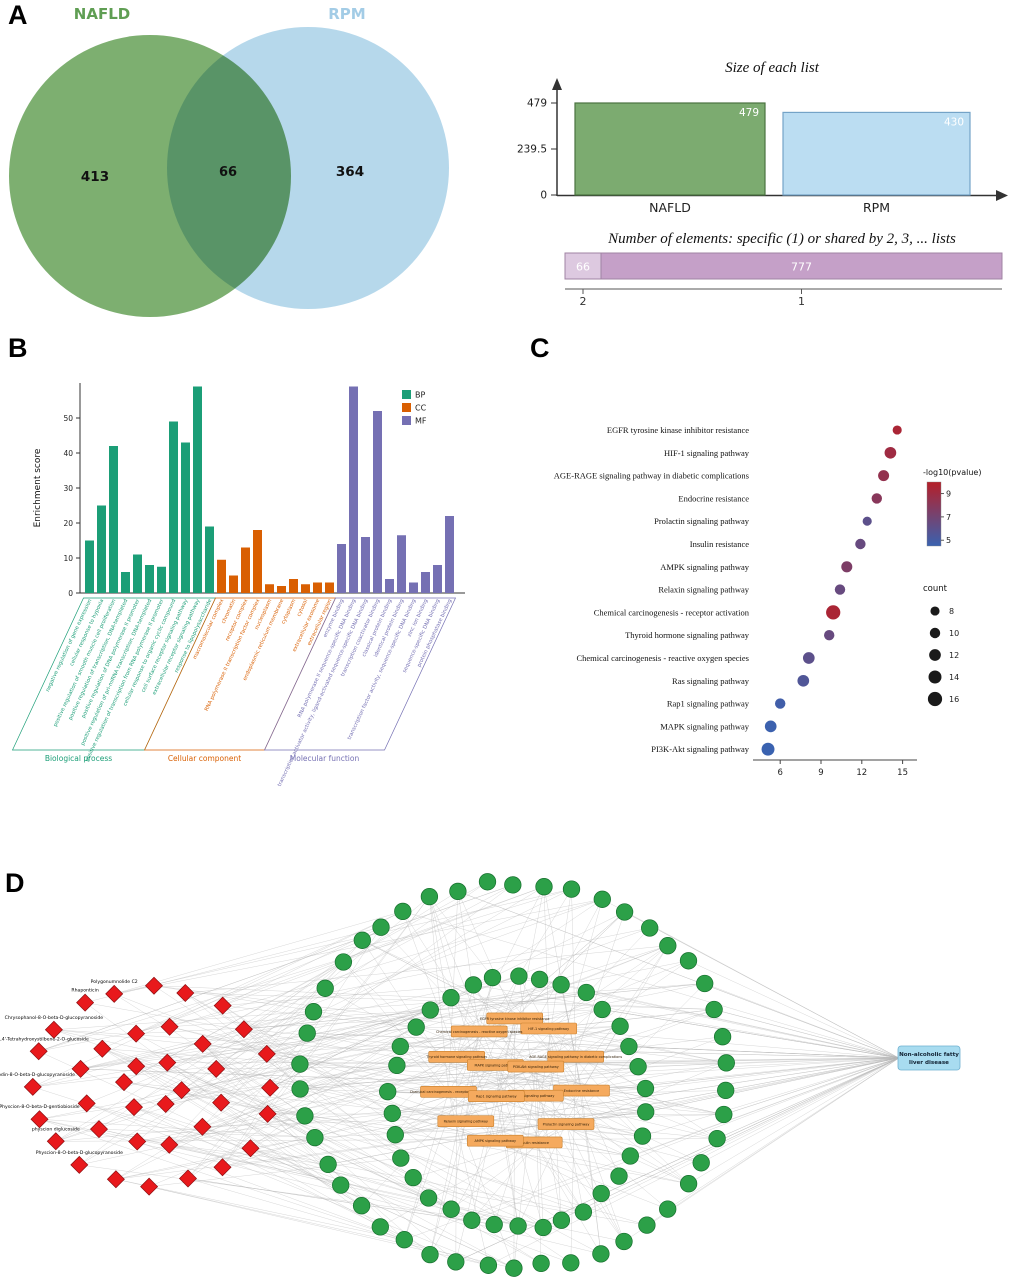 This screenshot has height=1284, width=1020. What do you see at coordinates (532, 150) in the screenshot?
I see `y-tick-label: 239.5` at bounding box center [532, 150].